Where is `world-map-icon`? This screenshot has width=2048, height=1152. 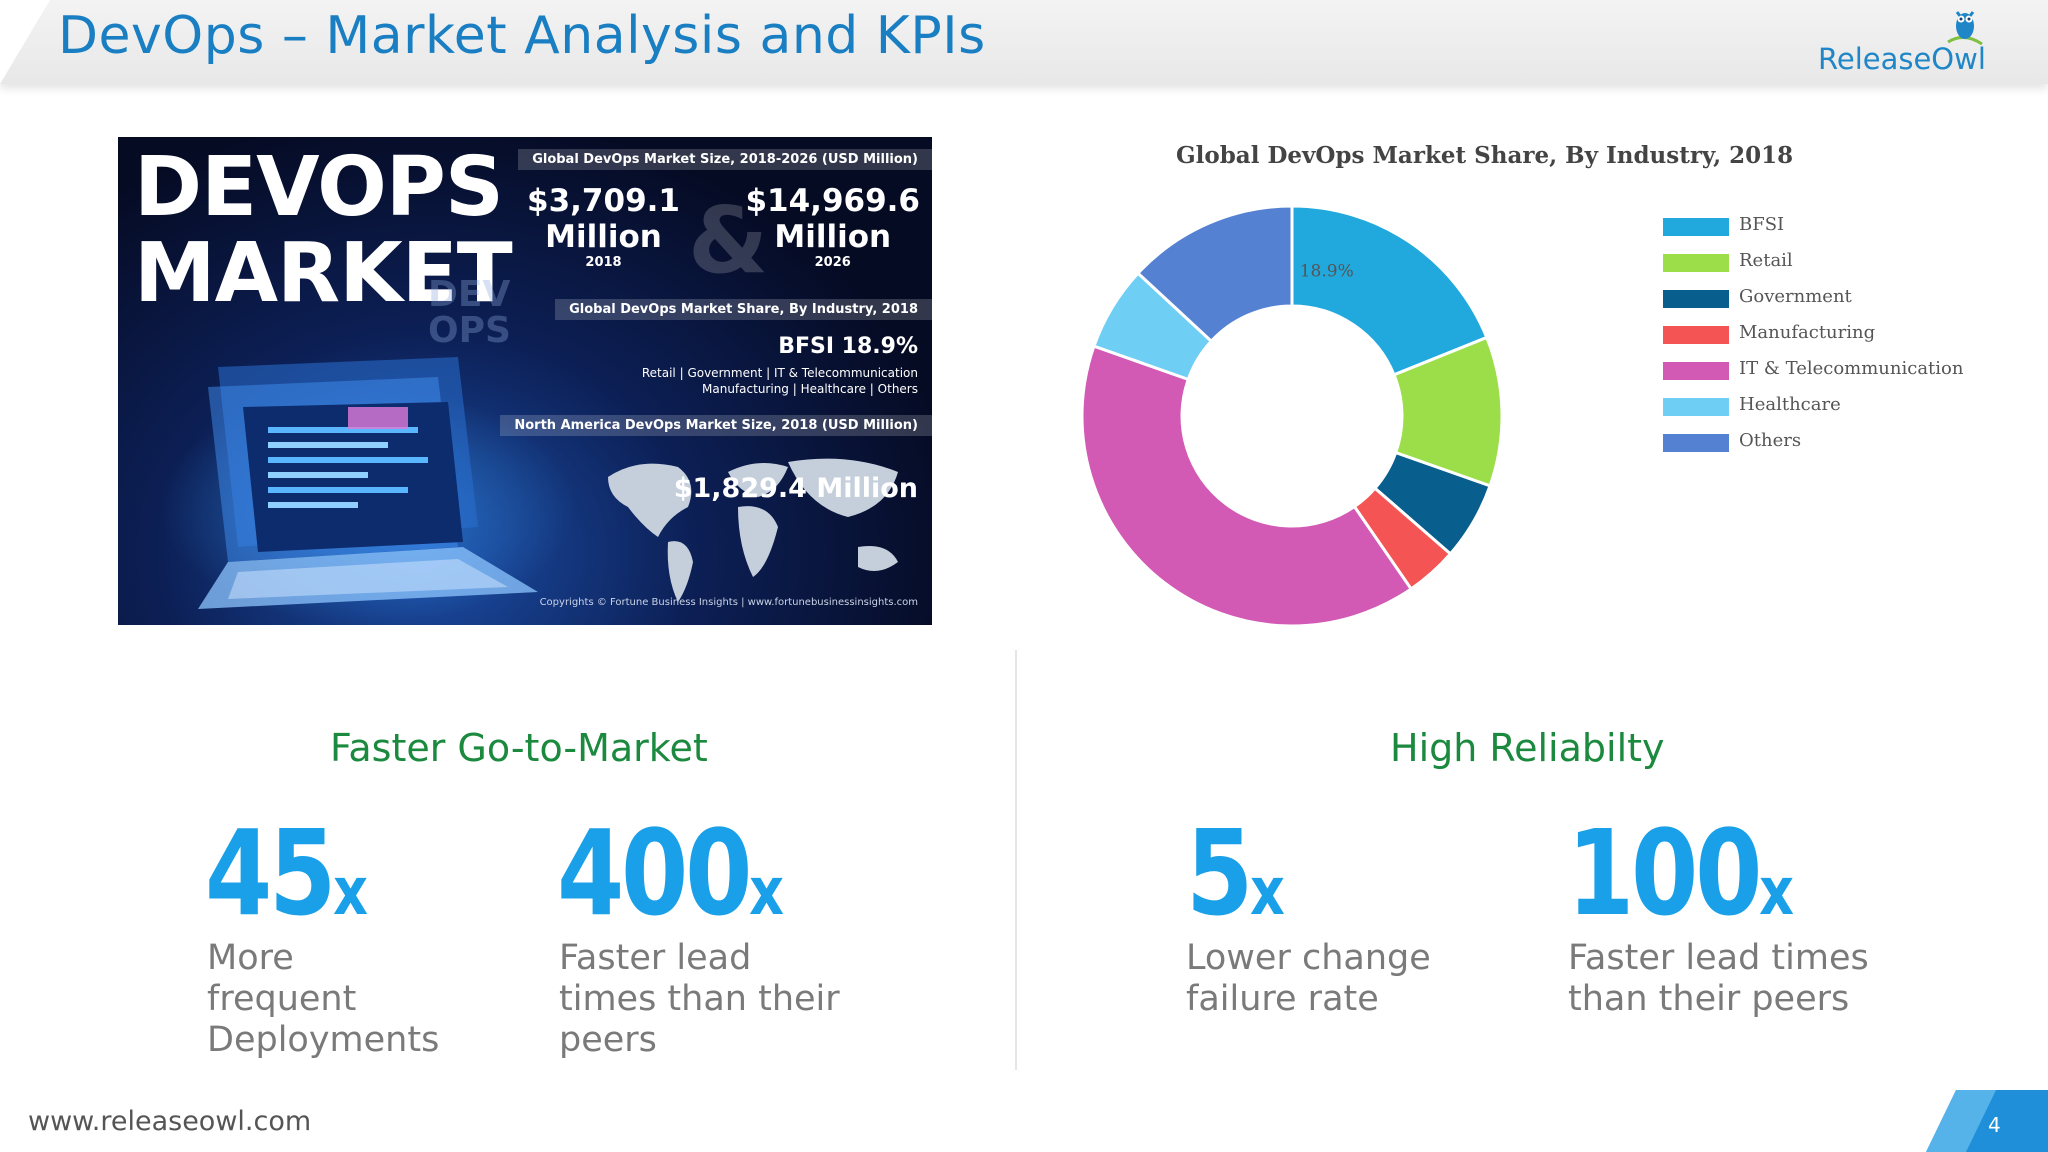
world-map-icon is located at coordinates (753, 530).